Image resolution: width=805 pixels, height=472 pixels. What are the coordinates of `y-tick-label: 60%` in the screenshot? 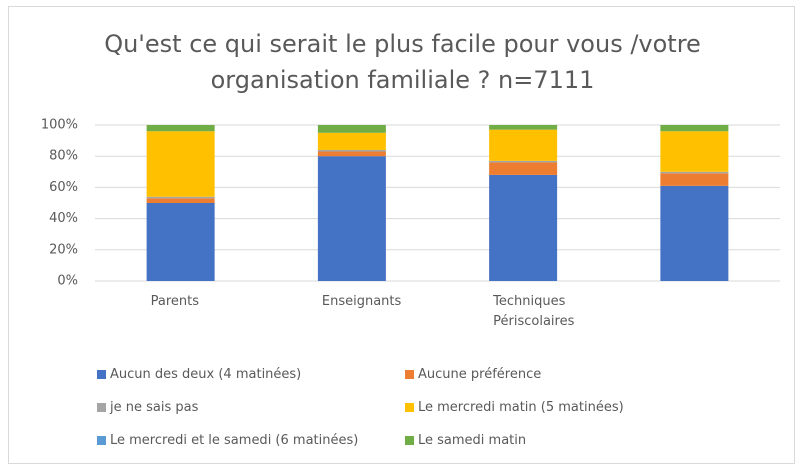 It's located at (63, 187).